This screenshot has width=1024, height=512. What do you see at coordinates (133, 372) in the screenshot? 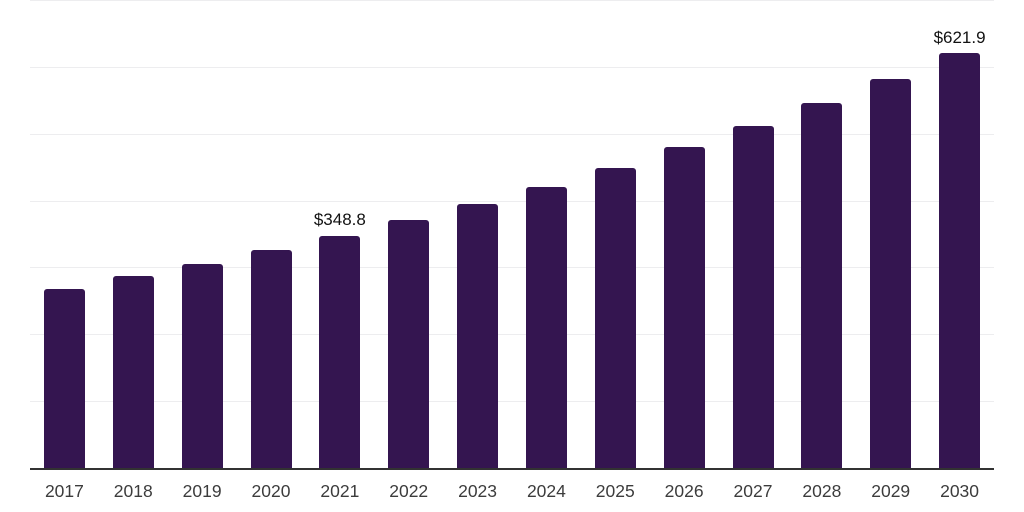
I see `bar-2018` at bounding box center [133, 372].